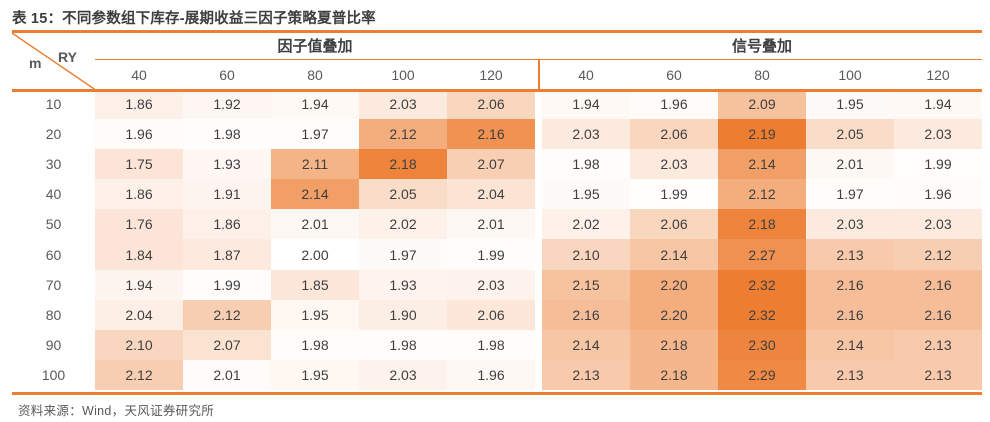  Describe the element at coordinates (53, 164) in the screenshot. I see `row-header: 30` at that location.